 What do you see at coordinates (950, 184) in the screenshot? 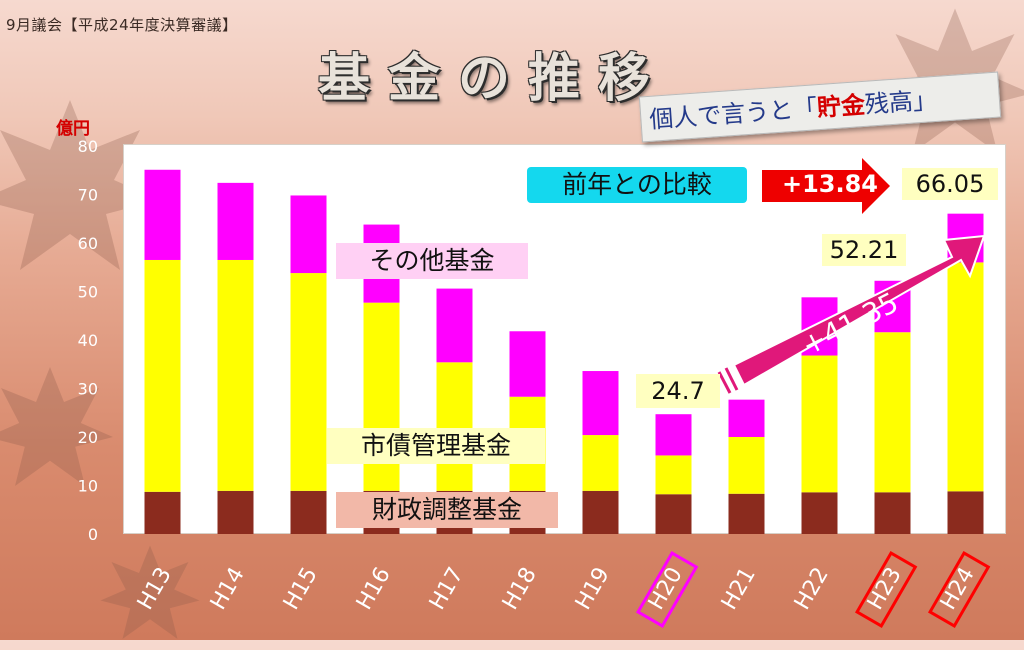
I see `value-label-h24: 66.05` at bounding box center [950, 184].